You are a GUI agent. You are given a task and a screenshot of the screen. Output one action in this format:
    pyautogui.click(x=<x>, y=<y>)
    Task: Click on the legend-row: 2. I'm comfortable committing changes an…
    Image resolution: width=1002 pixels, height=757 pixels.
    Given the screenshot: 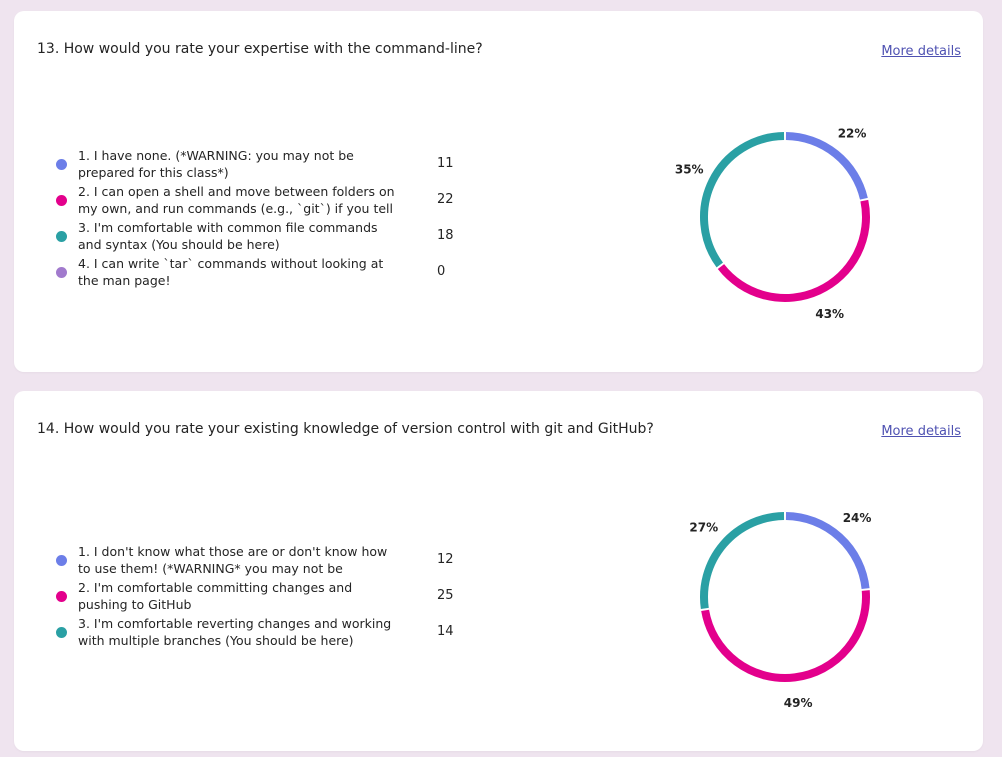 What is the action you would take?
    pyautogui.click(x=266, y=597)
    